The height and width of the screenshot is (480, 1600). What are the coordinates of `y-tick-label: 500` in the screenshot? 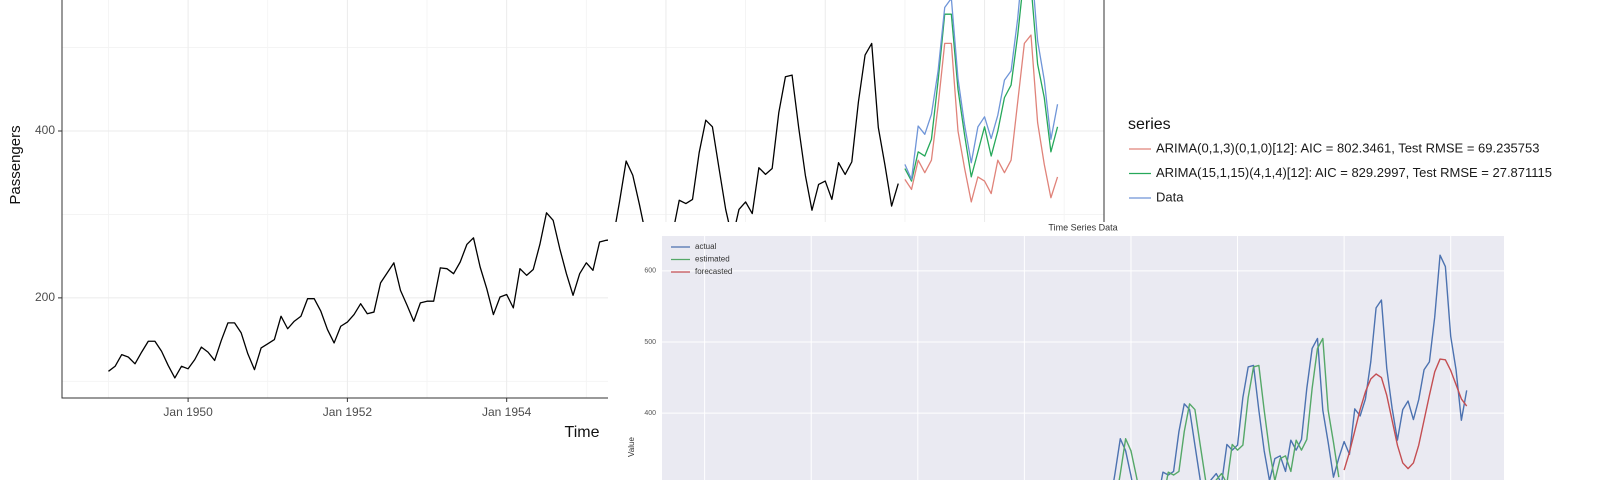 It's located at (650, 342).